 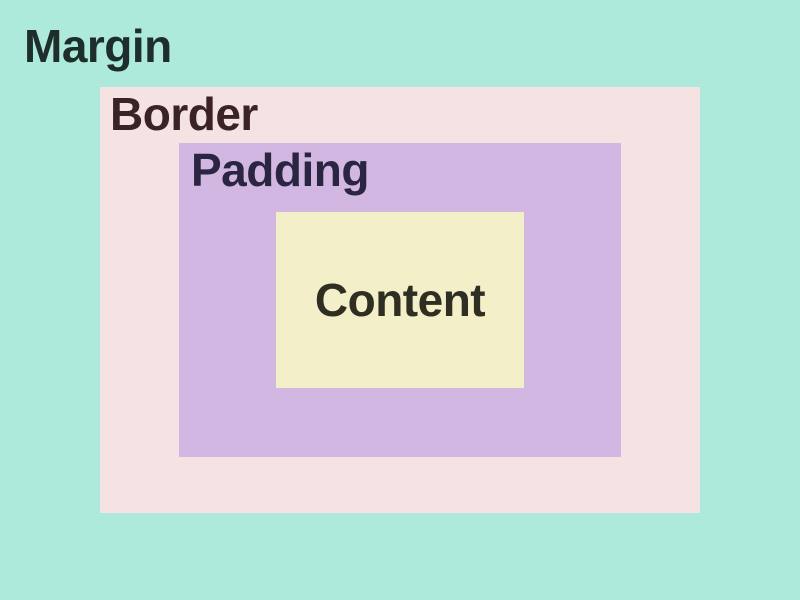 I want to click on content-box: Content, so click(x=400, y=300).